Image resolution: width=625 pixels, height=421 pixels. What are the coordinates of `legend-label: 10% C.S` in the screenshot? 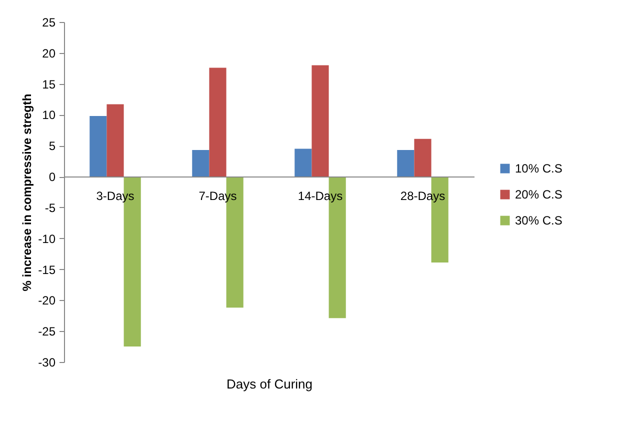 It's located at (538, 169).